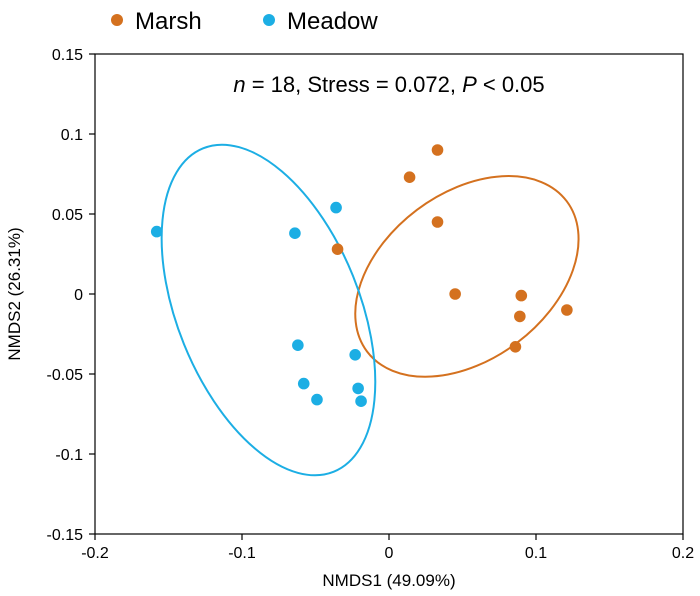 The width and height of the screenshot is (700, 596). What do you see at coordinates (14, 293) in the screenshot?
I see `y-axis-label: NMDS2 (26.31%)` at bounding box center [14, 293].